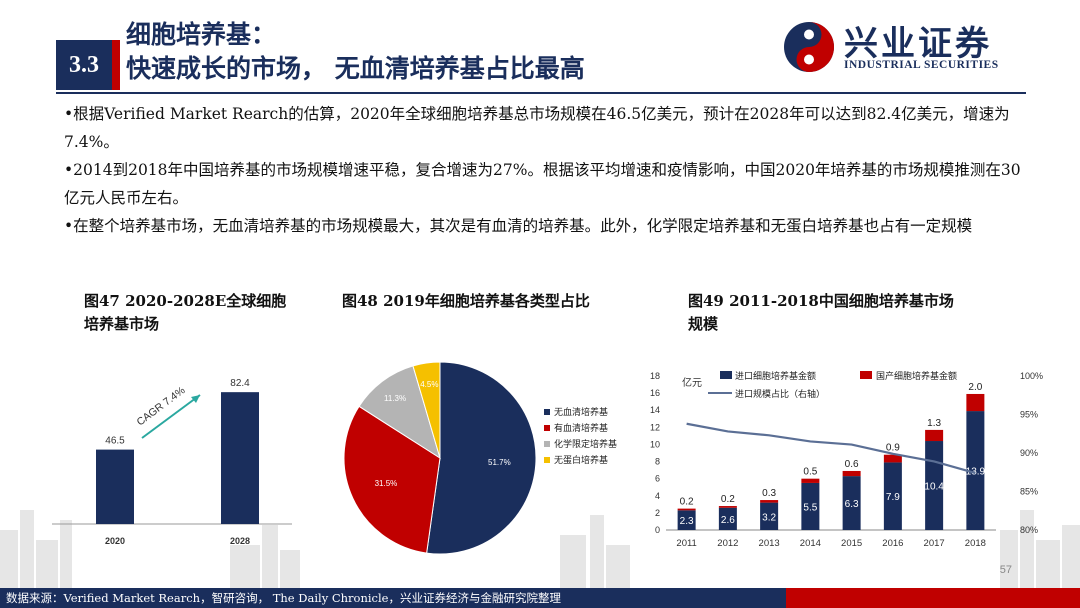 This screenshot has height=608, width=1080. What do you see at coordinates (1029, 530) in the screenshot?
I see `y2-tick-label: 80%` at bounding box center [1029, 530].